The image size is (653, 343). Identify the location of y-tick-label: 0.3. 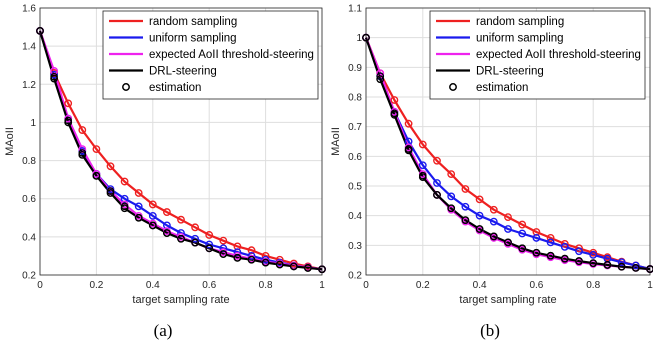
(355, 246).